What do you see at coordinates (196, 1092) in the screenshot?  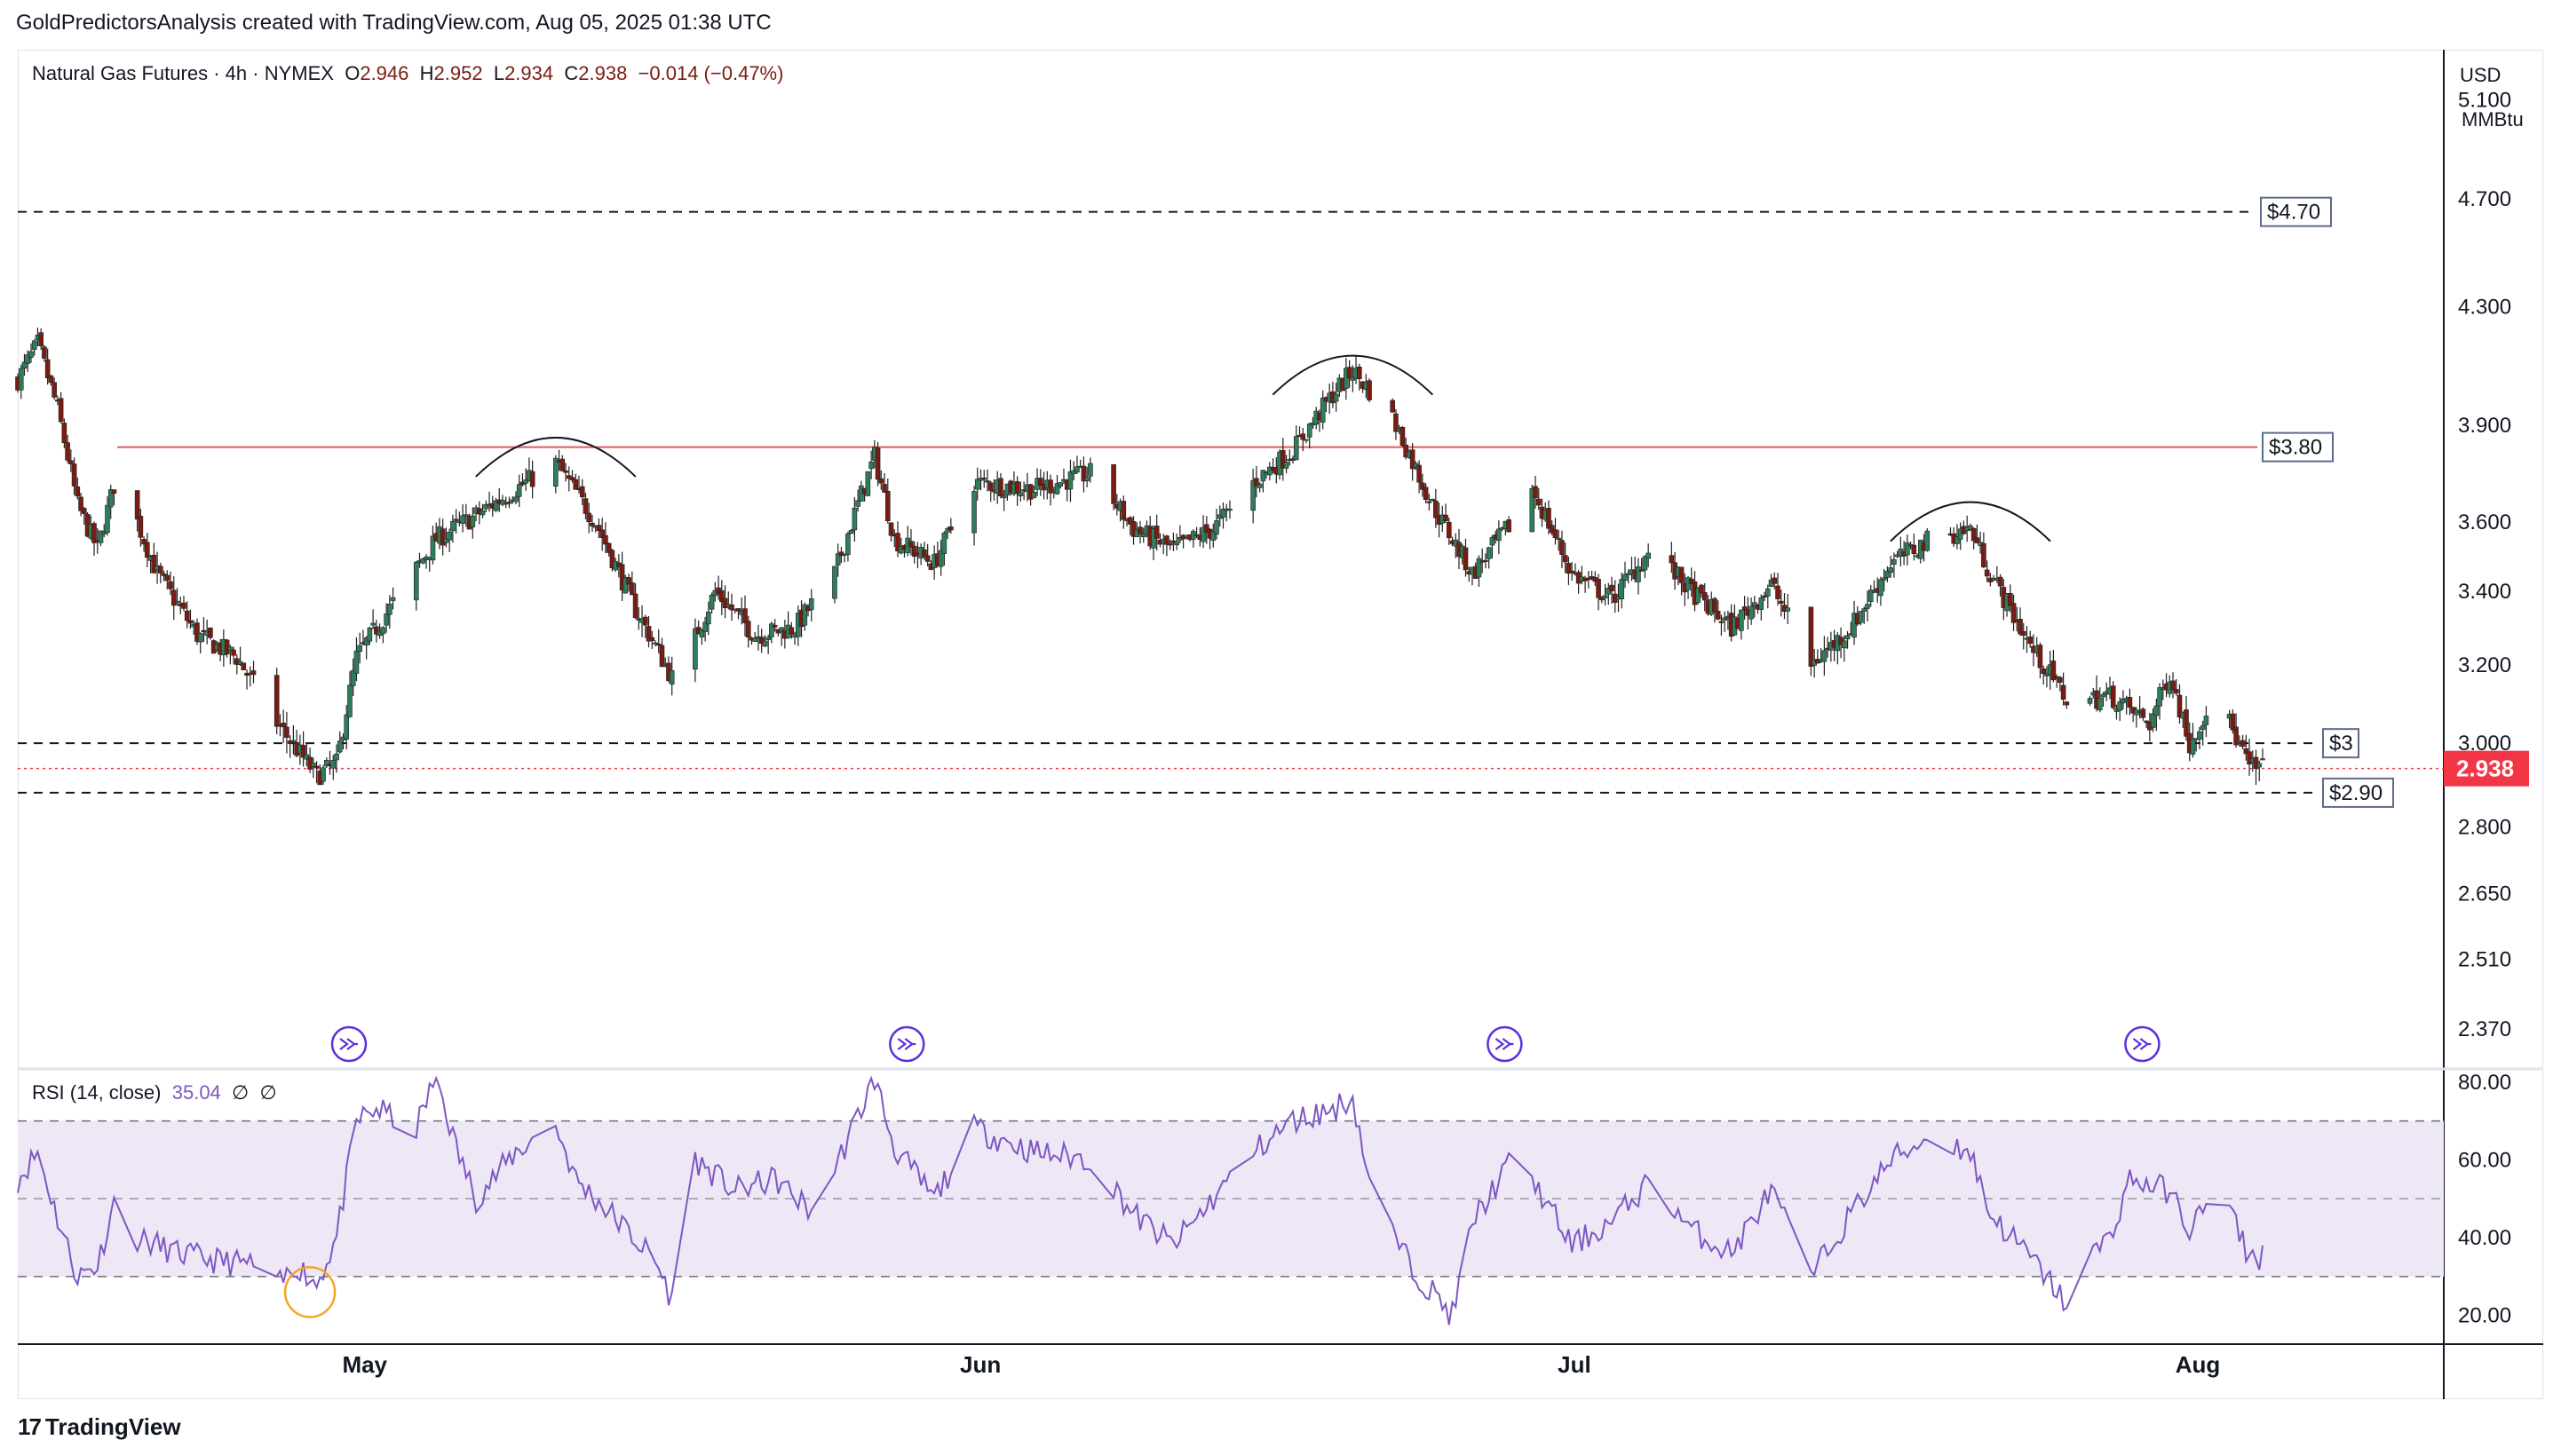 I see `rsi-value: 35.04` at bounding box center [196, 1092].